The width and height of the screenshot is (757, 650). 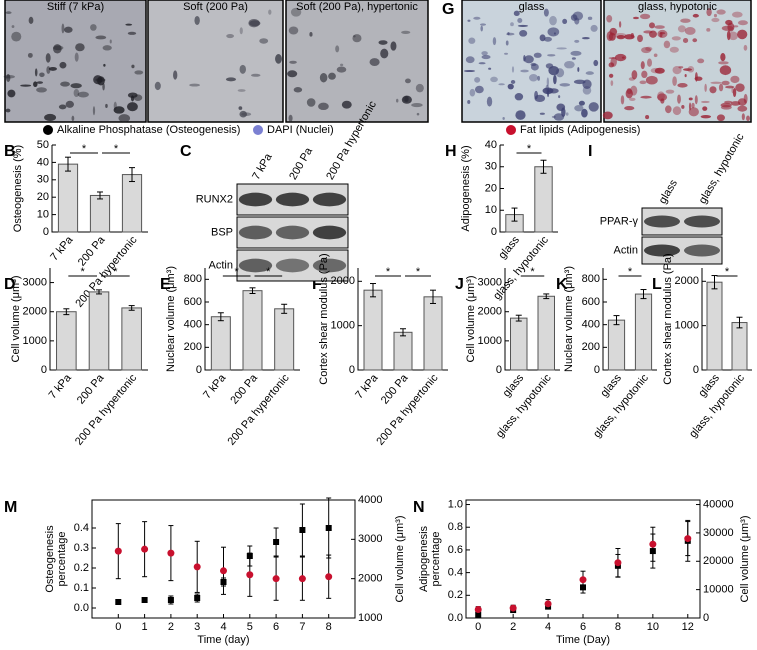 What do you see at coordinates (75, 7) in the screenshot?
I see `image-caption: Stiff (7 kPa)` at bounding box center [75, 7].